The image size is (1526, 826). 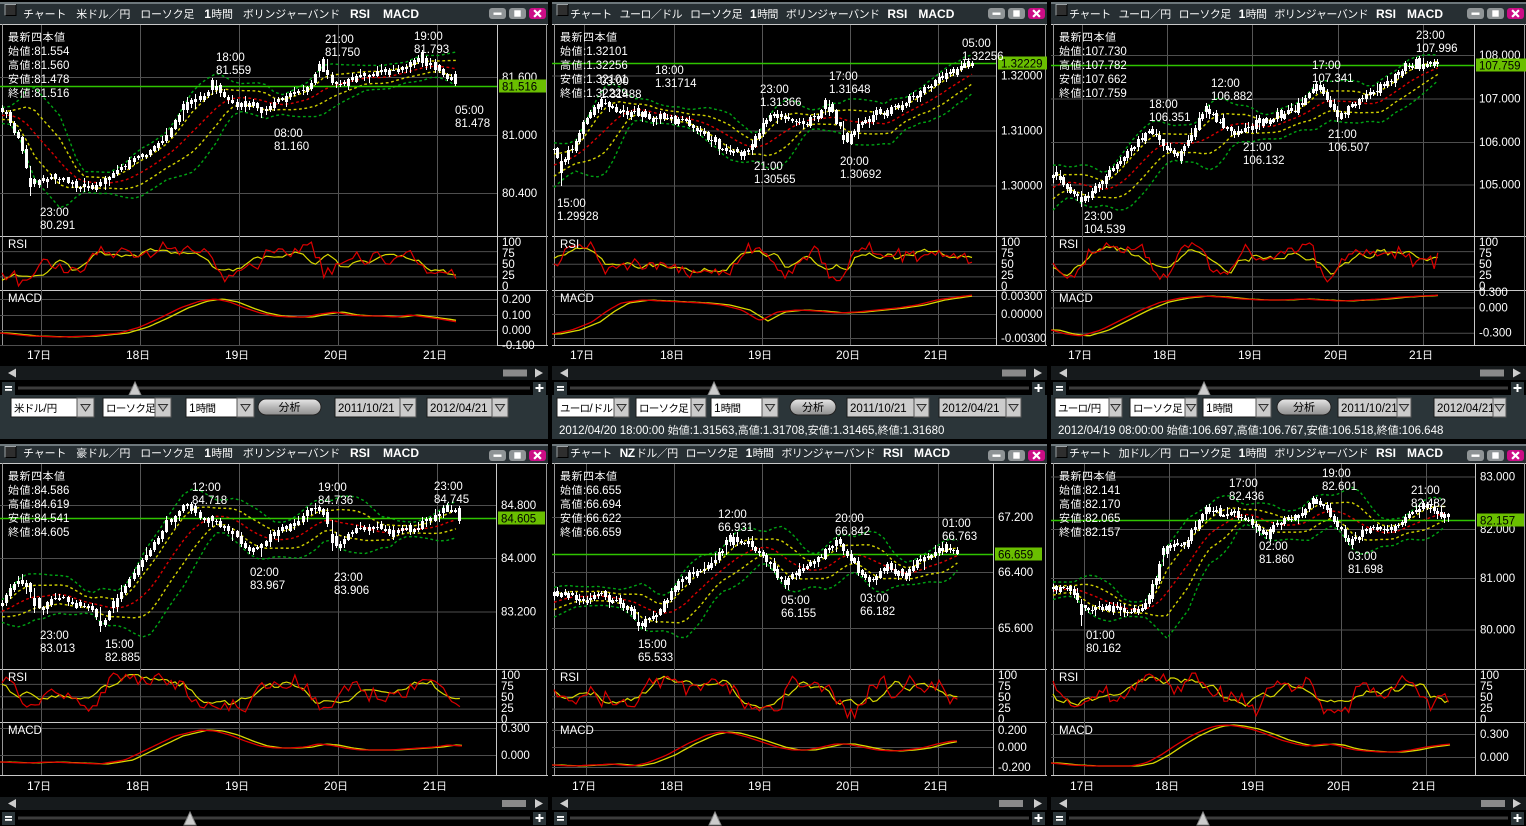 I want to click on svg-text: 106.882, so click(x=1232, y=97).